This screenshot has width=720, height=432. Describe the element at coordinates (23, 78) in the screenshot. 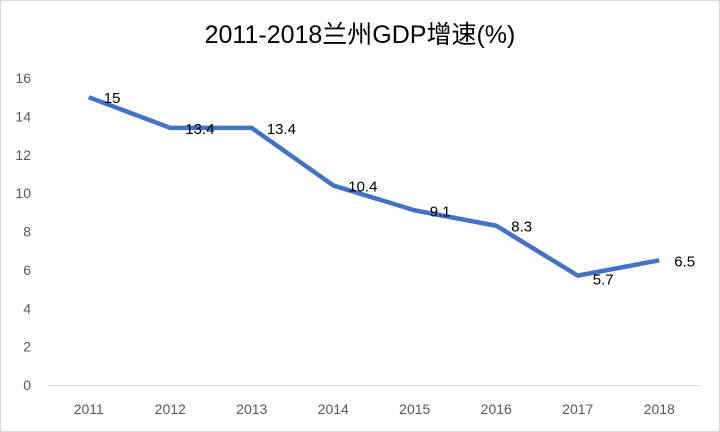

I see `y-tick-label: 16` at that location.